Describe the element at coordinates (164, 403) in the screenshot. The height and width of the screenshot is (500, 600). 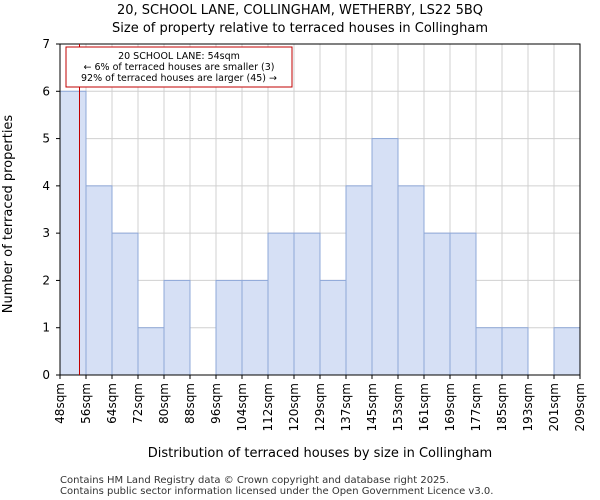
I see `x-tick-label: 80sqm` at that location.